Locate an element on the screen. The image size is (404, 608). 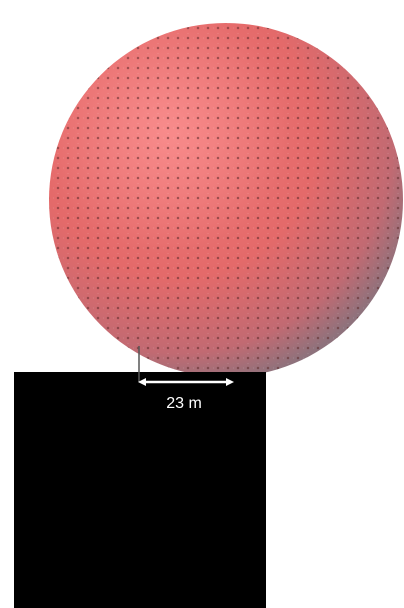
measurement-arrow-left is located at coordinates (142, 382).